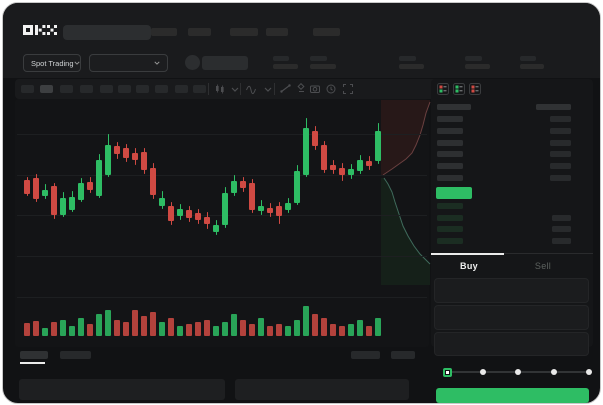  I want to click on search-input, so click(107, 32).